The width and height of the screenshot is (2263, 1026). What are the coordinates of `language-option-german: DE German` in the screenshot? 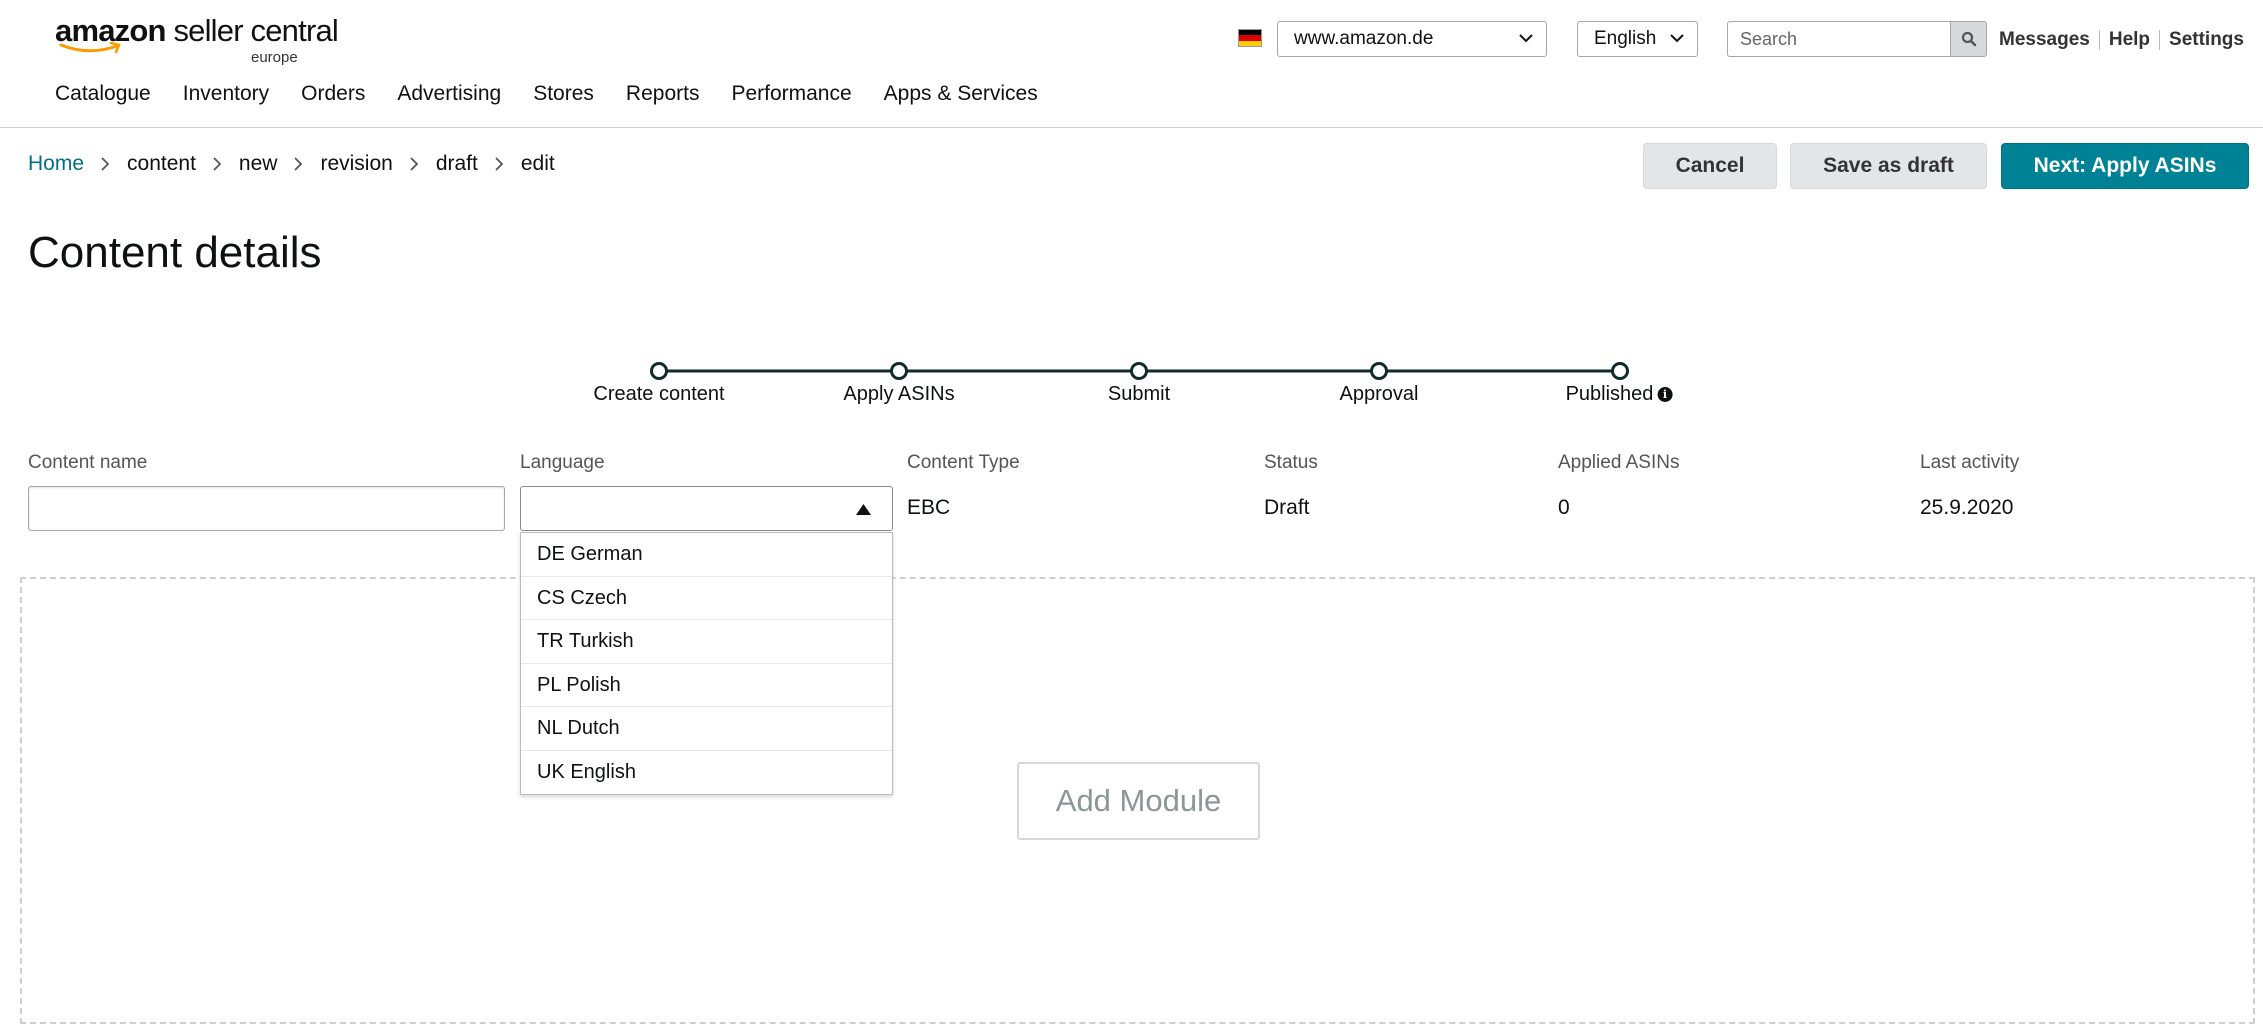 It's located at (706, 555).